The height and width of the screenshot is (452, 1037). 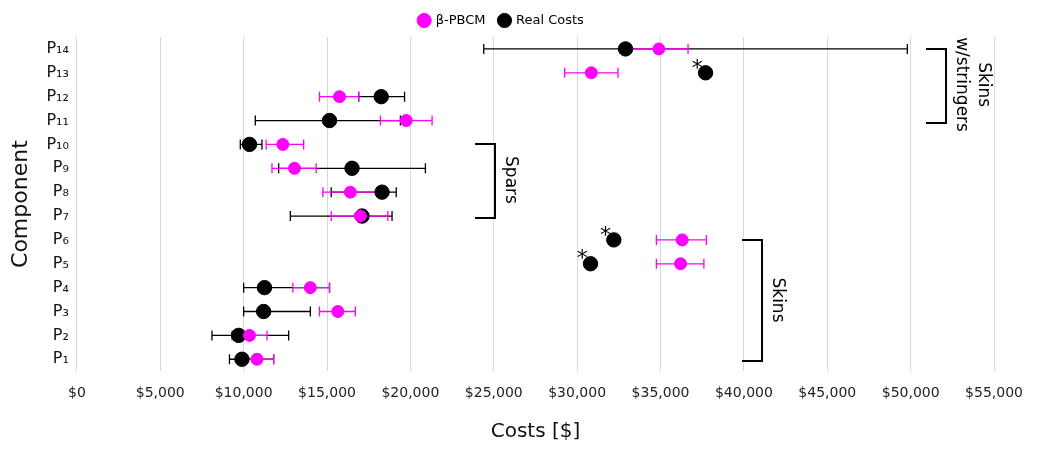 What do you see at coordinates (19, 203) in the screenshot?
I see `y-axis-title: Component` at bounding box center [19, 203].